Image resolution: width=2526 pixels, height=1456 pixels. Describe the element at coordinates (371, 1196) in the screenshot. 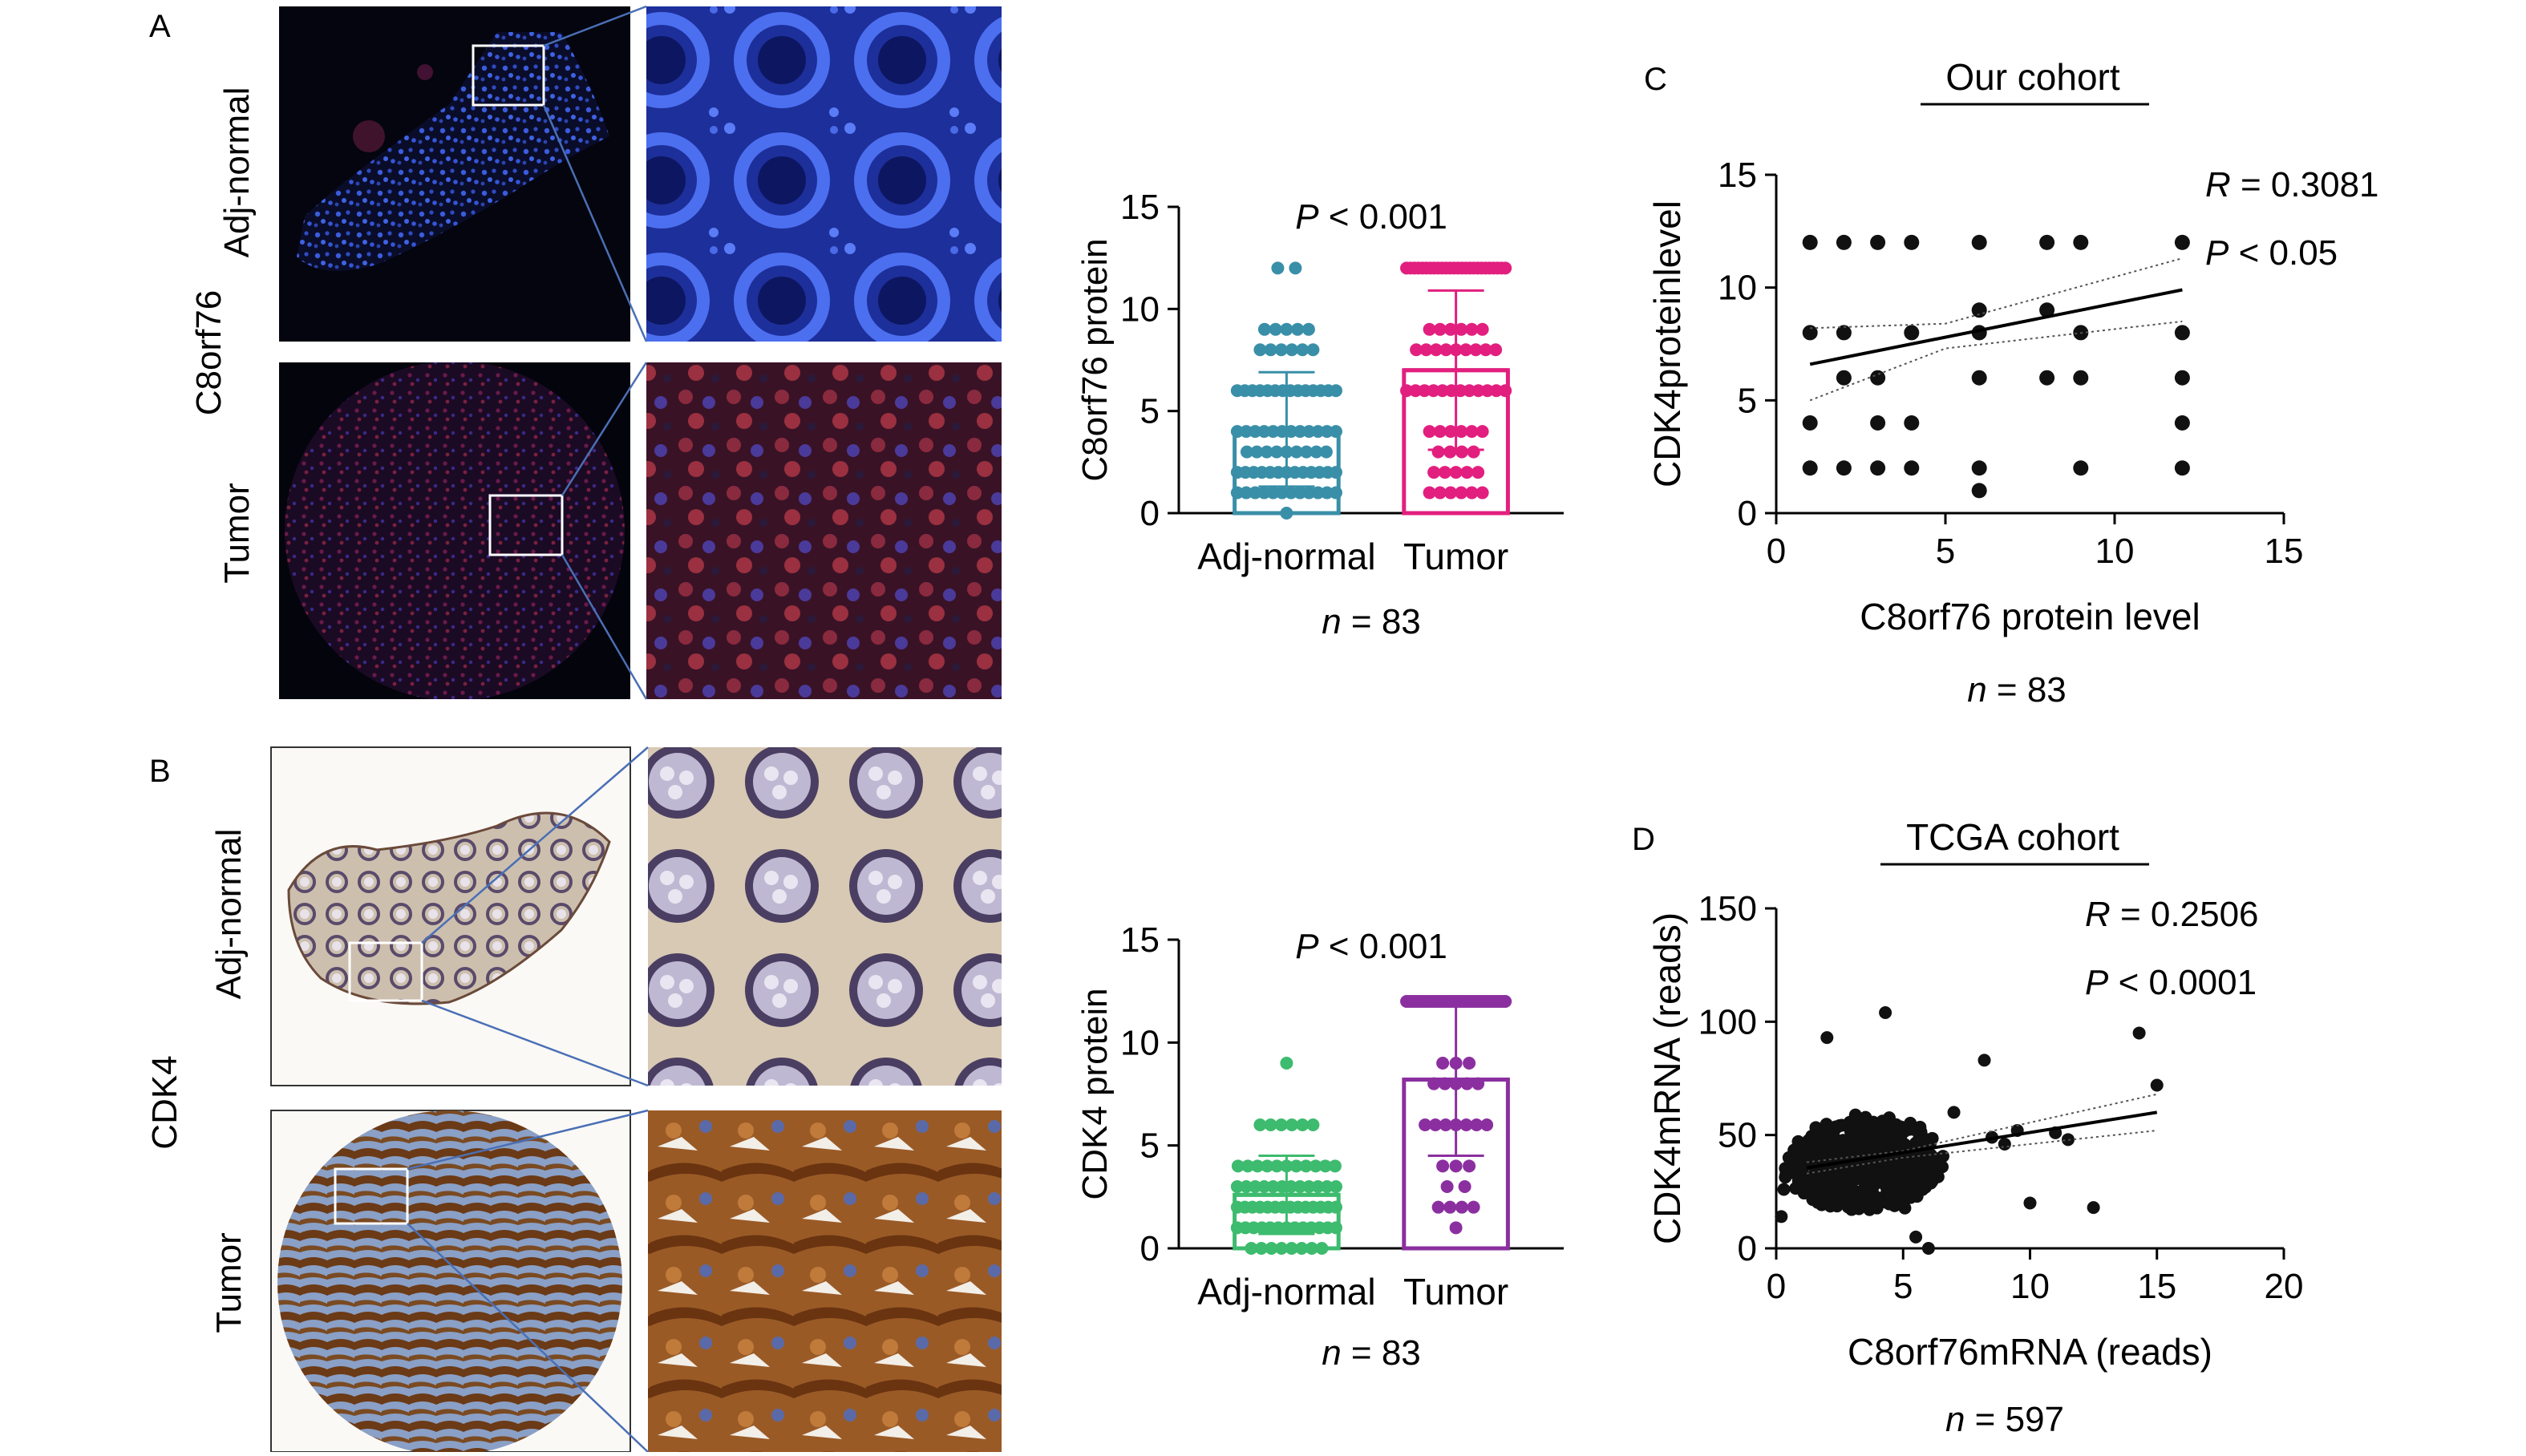

I see `ihc-tumor-zoom-box` at that location.